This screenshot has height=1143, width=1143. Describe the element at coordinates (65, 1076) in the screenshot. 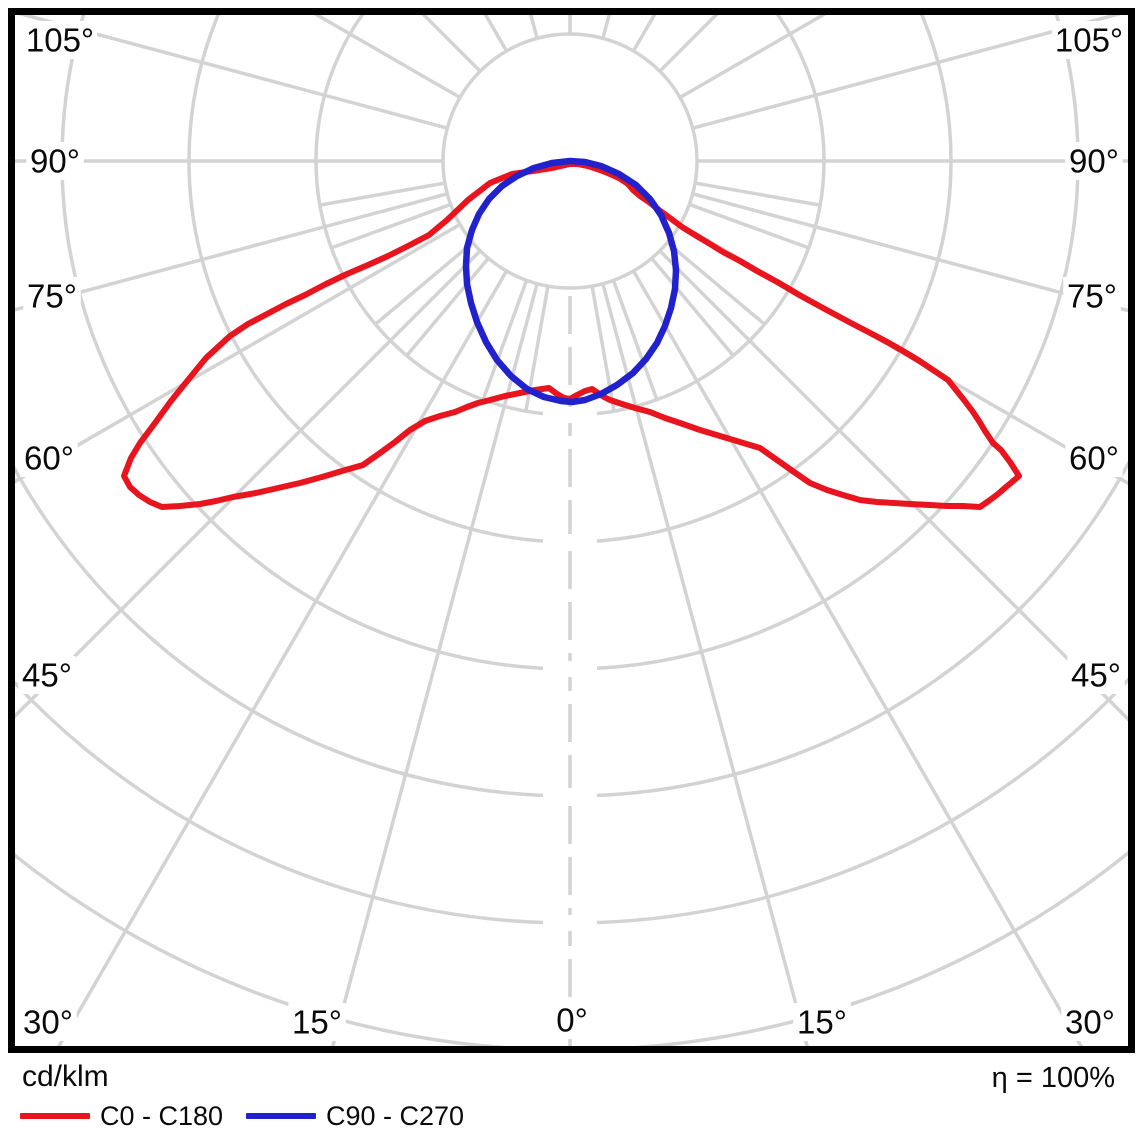

I see `unit-label: cd/klm` at that location.